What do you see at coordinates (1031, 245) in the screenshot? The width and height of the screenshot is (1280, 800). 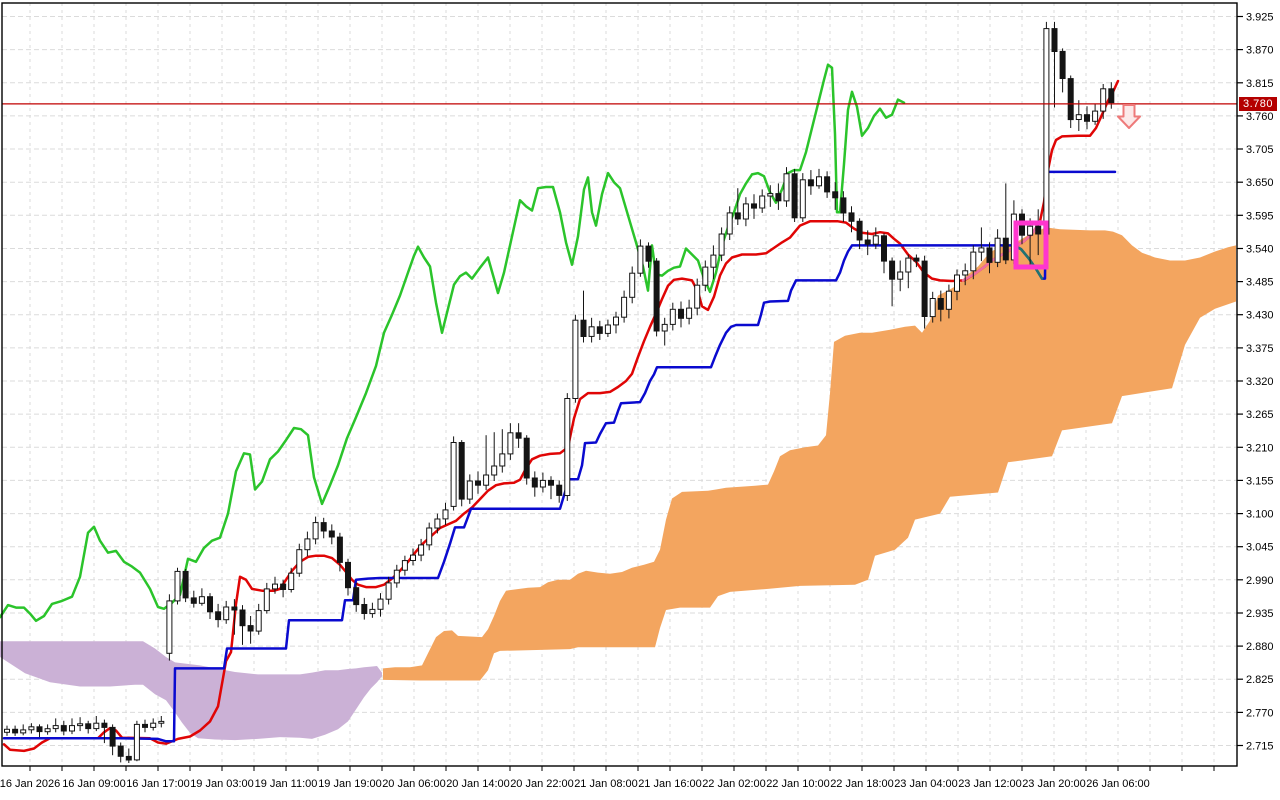 I see `highlight-rectangle` at bounding box center [1031, 245].